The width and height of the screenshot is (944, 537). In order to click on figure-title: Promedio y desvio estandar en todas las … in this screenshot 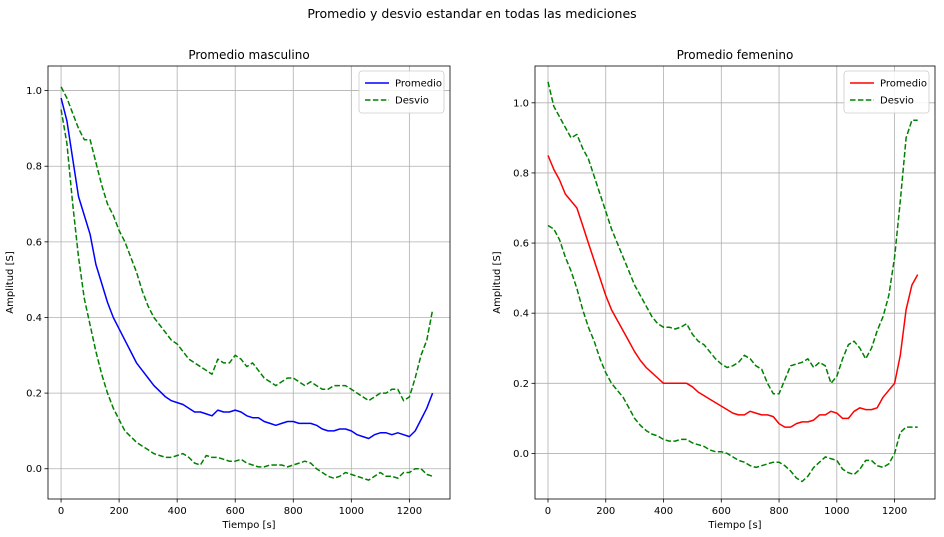, I will do `click(471, 13)`.